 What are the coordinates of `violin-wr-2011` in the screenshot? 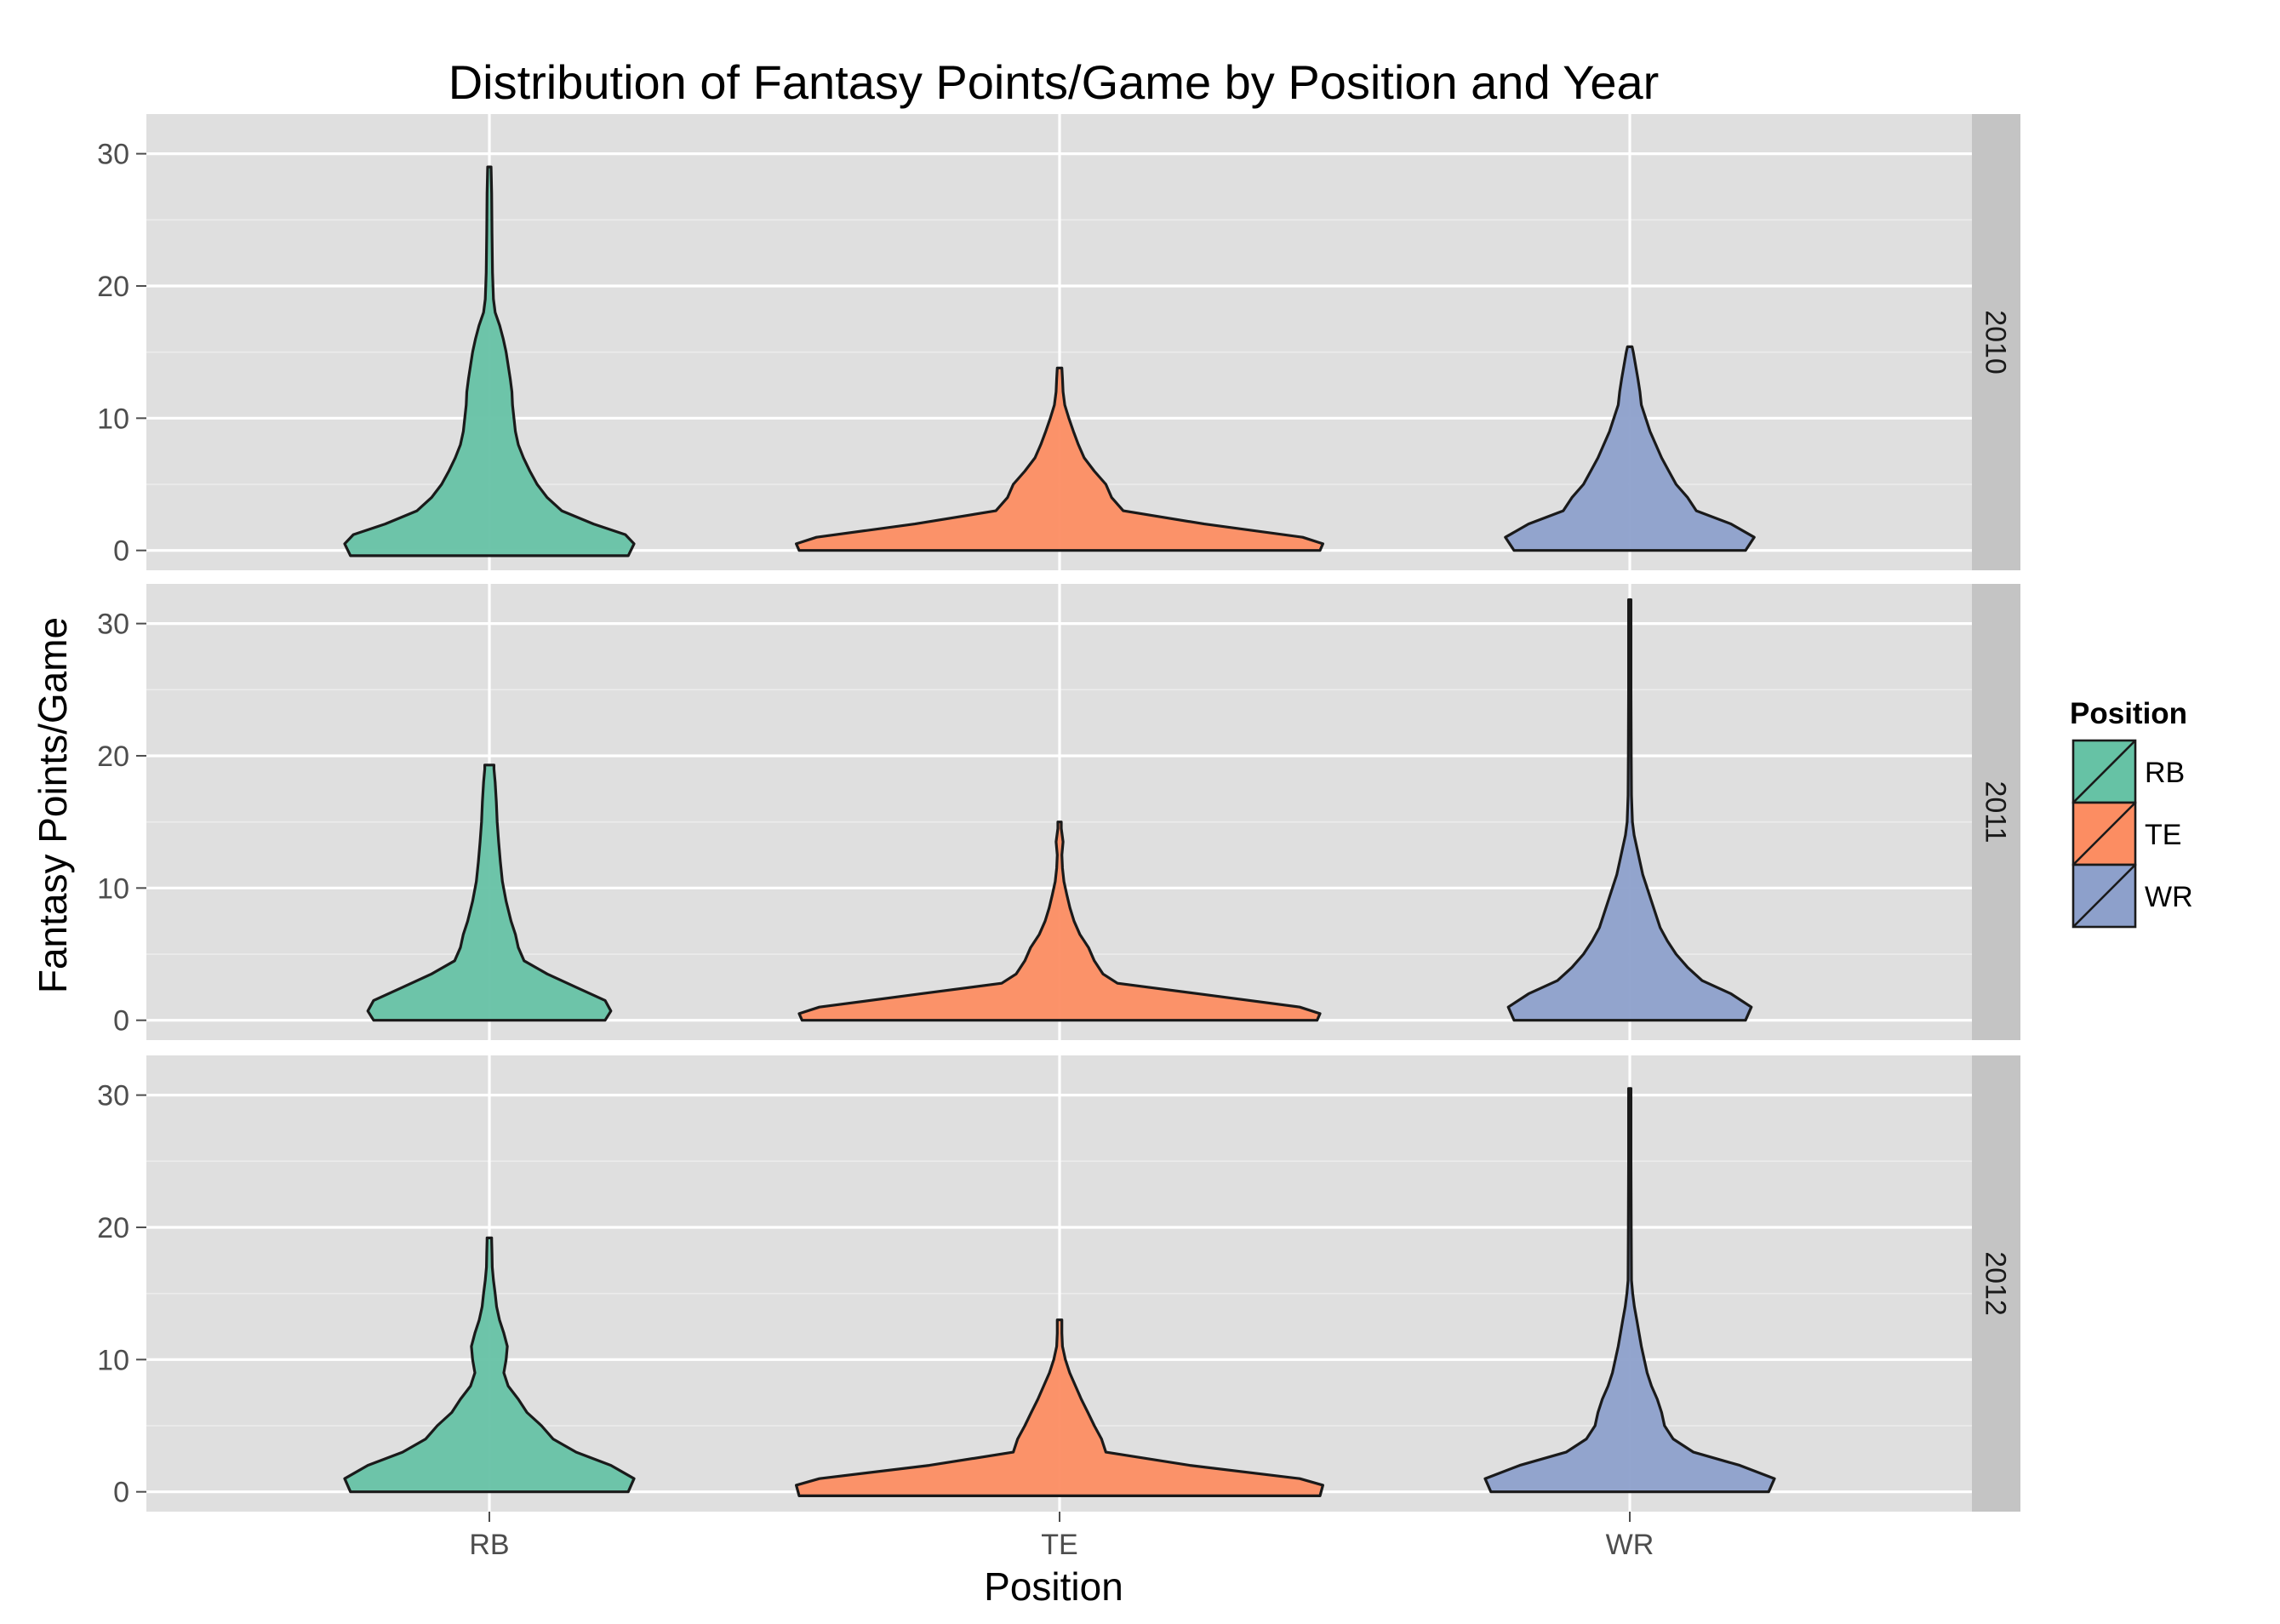 It's located at (1630, 810).